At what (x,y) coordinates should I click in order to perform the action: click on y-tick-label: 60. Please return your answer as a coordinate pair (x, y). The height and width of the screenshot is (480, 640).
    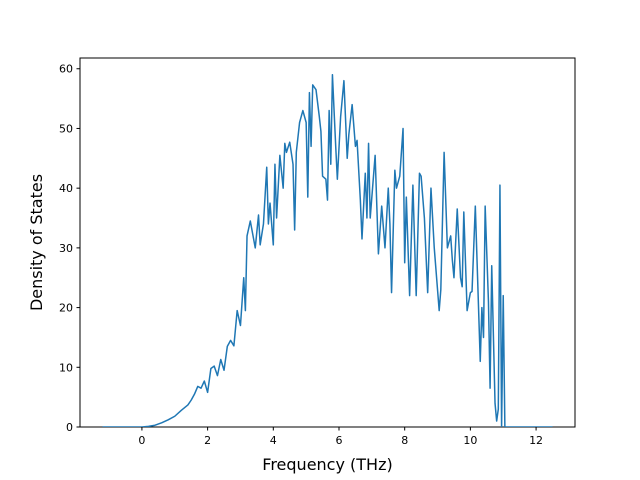
    Looking at the image, I should click on (66, 69).